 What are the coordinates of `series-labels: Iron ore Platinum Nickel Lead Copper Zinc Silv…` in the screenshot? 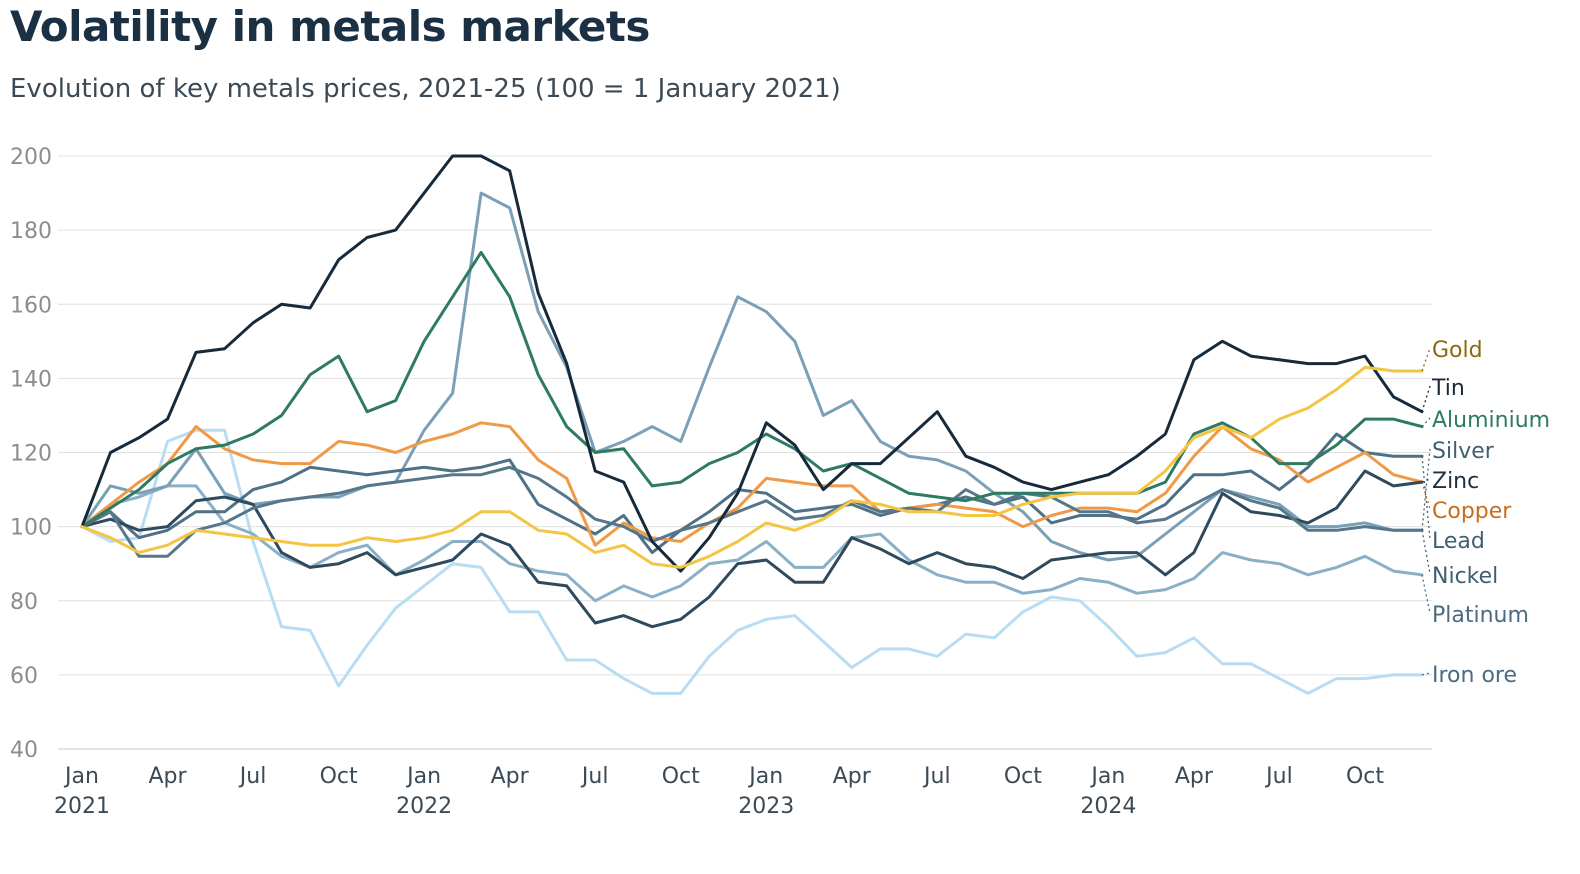 It's located at (1485, 513).